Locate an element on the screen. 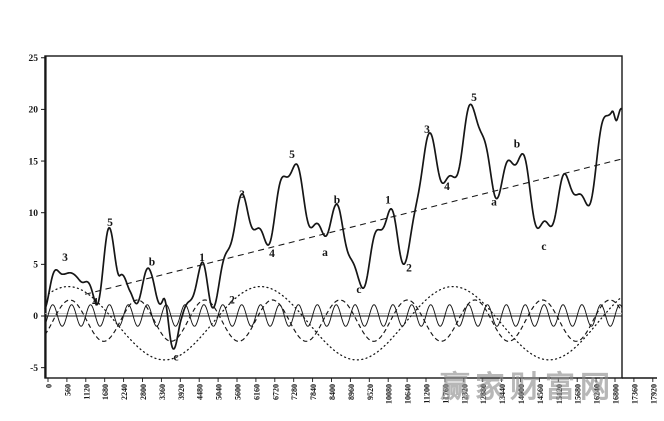  x-tick-label: 13440 is located at coordinates (502, 394).